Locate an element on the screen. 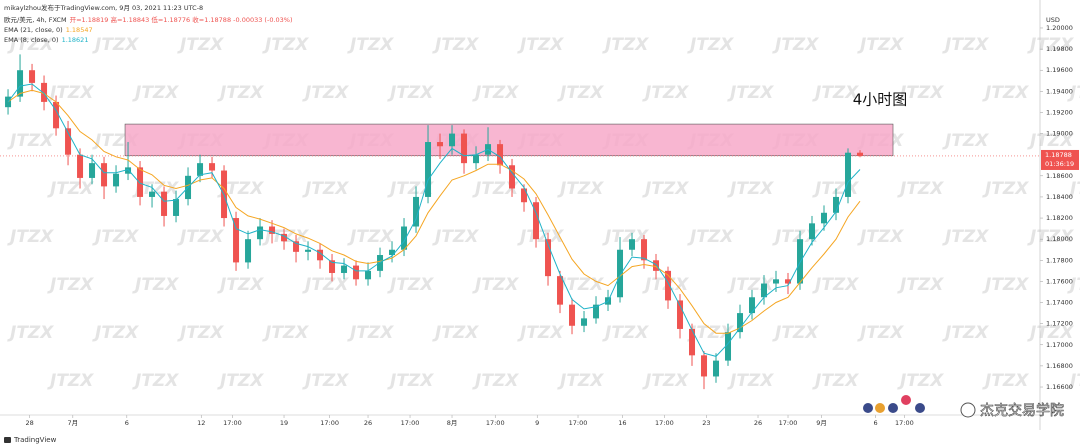 This screenshot has height=448, width=1080. ema8-legend: EMA (8, close, 0) 1.18621 is located at coordinates (46, 40).